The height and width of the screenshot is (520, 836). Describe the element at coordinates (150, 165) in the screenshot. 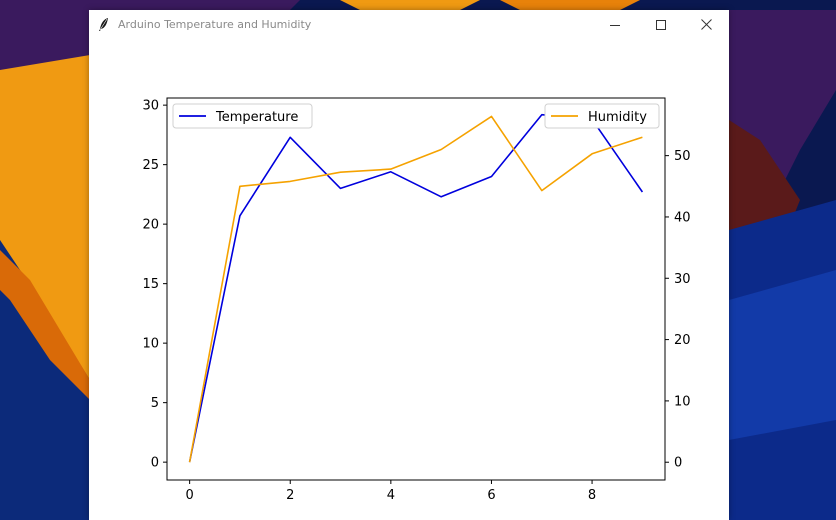

I see `y-left-tick-label: 25` at that location.